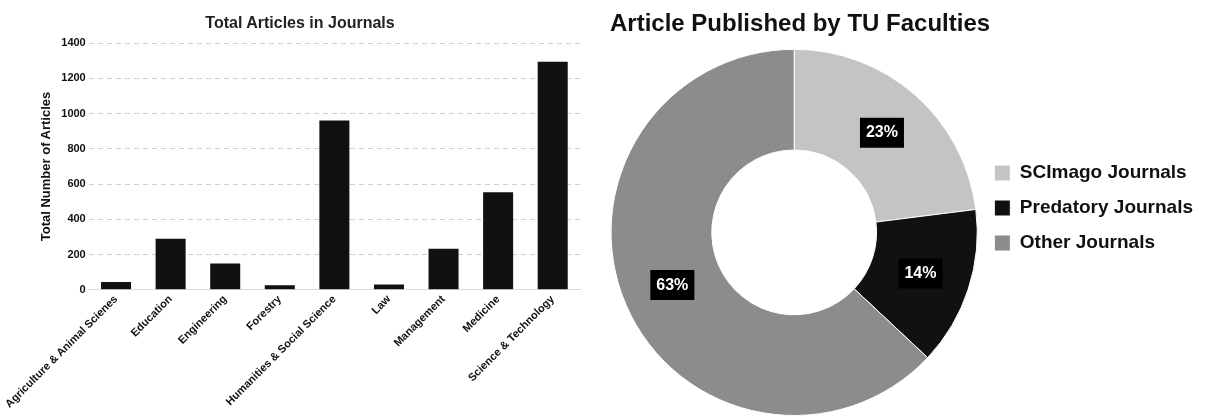 The height and width of the screenshot is (420, 1213). What do you see at coordinates (73, 77) in the screenshot?
I see `y-tick-label: 1200` at bounding box center [73, 77].